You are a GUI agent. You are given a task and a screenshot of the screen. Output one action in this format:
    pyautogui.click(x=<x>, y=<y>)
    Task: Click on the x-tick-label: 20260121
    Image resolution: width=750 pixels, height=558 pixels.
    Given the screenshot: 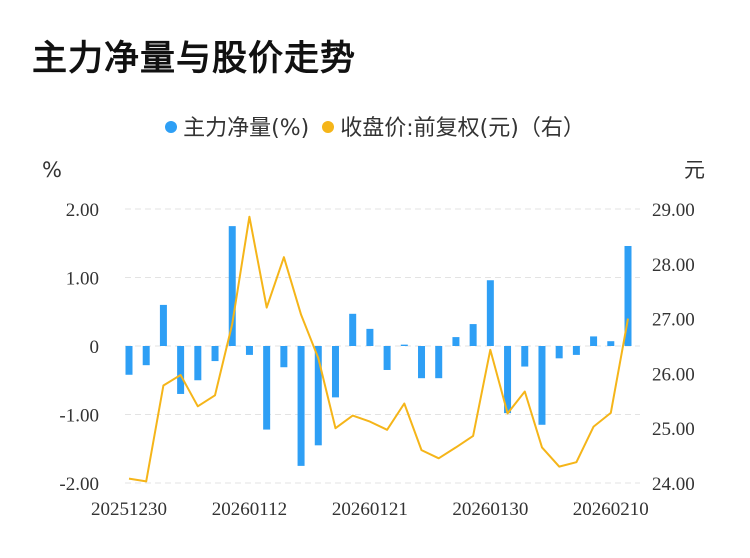 What is the action you would take?
    pyautogui.click(x=370, y=509)
    